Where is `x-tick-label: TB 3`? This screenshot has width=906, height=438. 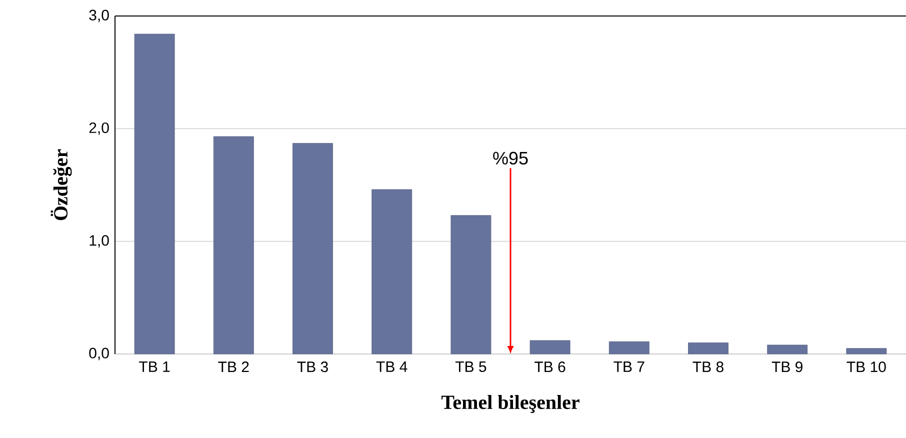
x-tick-label: TB 3 is located at coordinates (312, 367).